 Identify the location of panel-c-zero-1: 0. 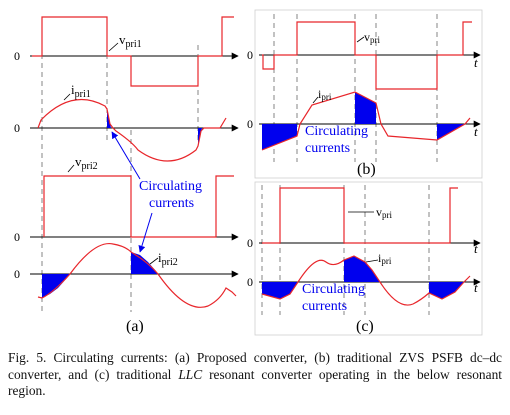
(250, 243).